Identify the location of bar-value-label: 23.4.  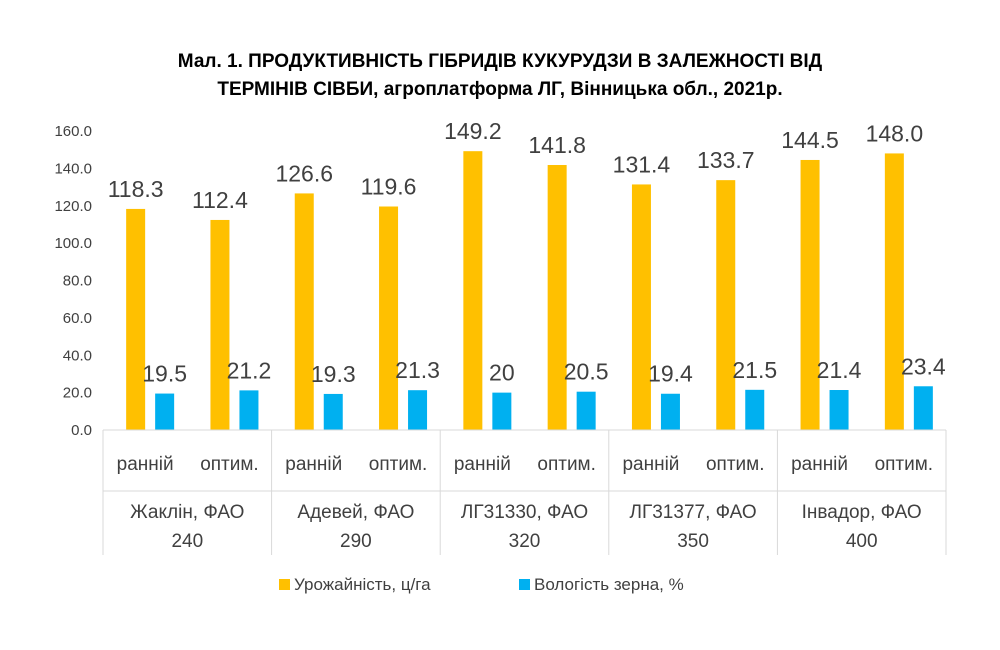
(923, 366).